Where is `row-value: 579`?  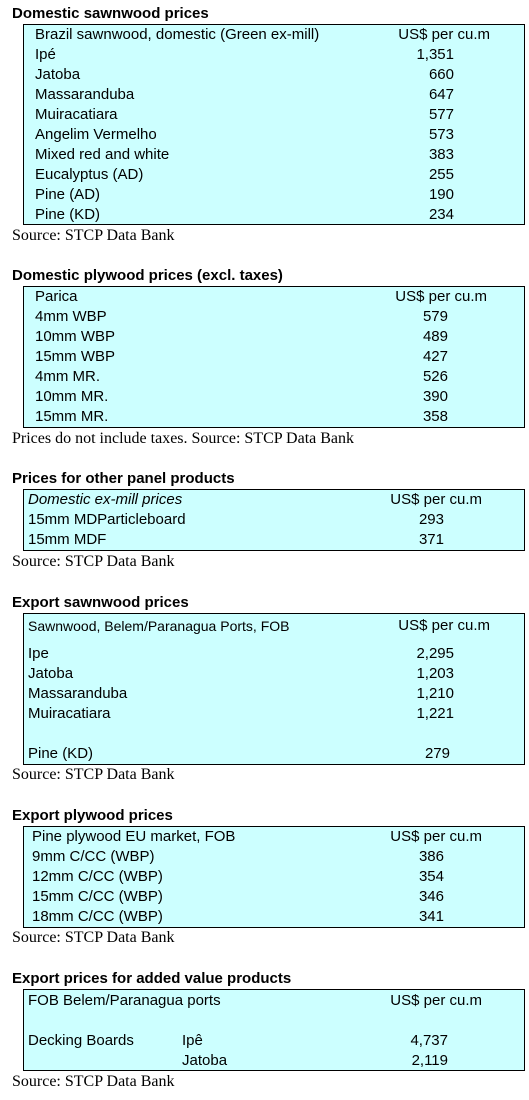 row-value: 579 is located at coordinates (435, 316).